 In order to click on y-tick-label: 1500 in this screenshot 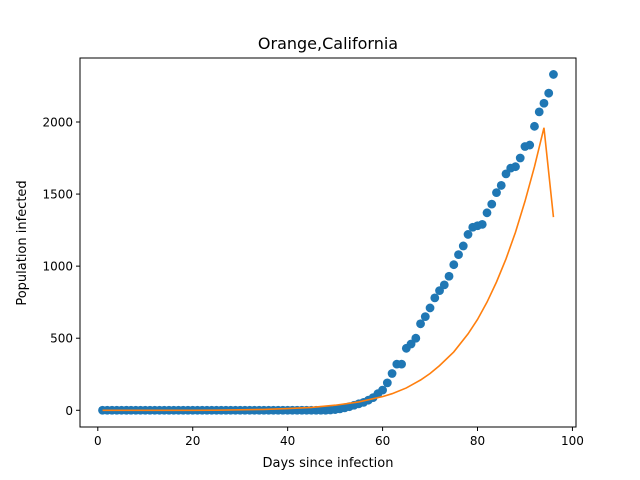, I will do `click(57, 195)`.